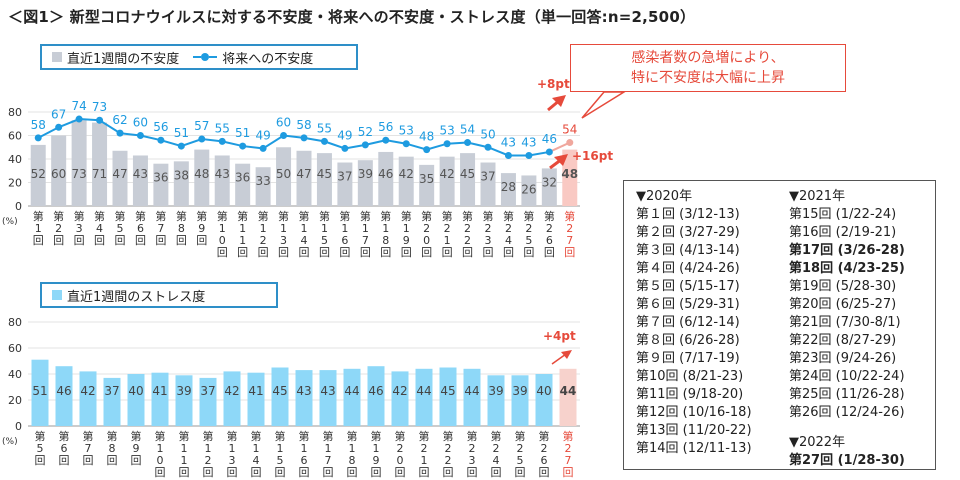 The width and height of the screenshot is (960, 480). What do you see at coordinates (817, 196) in the screenshot?
I see `schedule-year-2021: ▼2021年` at bounding box center [817, 196].